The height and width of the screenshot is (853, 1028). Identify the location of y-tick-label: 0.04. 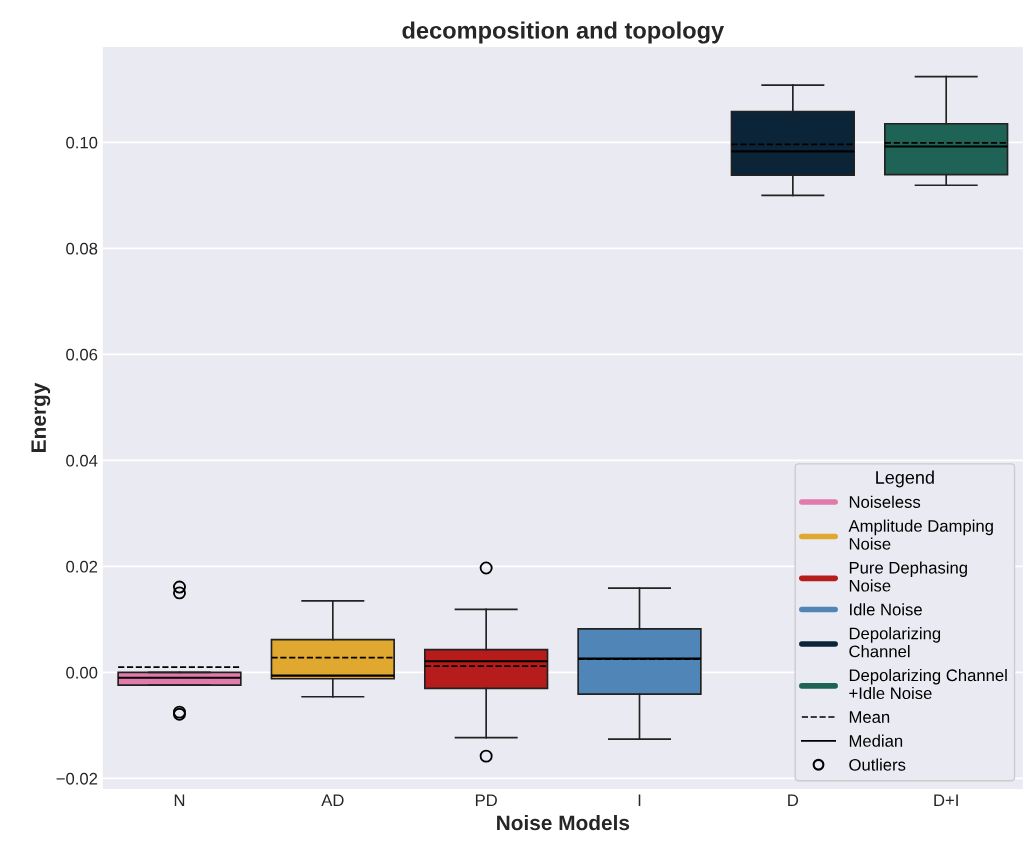
(82, 460).